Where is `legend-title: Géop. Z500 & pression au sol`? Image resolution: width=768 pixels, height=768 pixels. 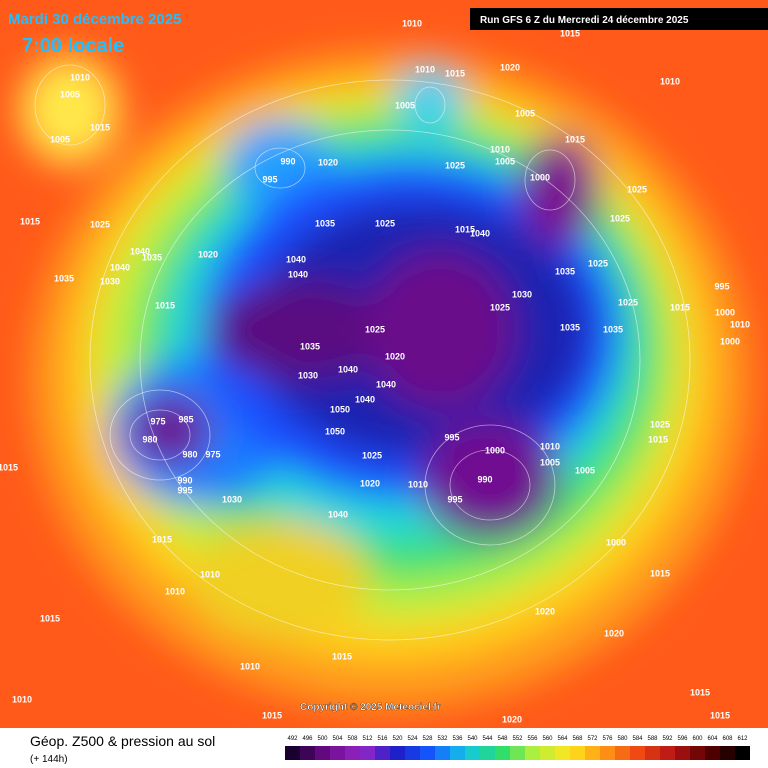 legend-title: Géop. Z500 & pression au sol is located at coordinates (122, 741).